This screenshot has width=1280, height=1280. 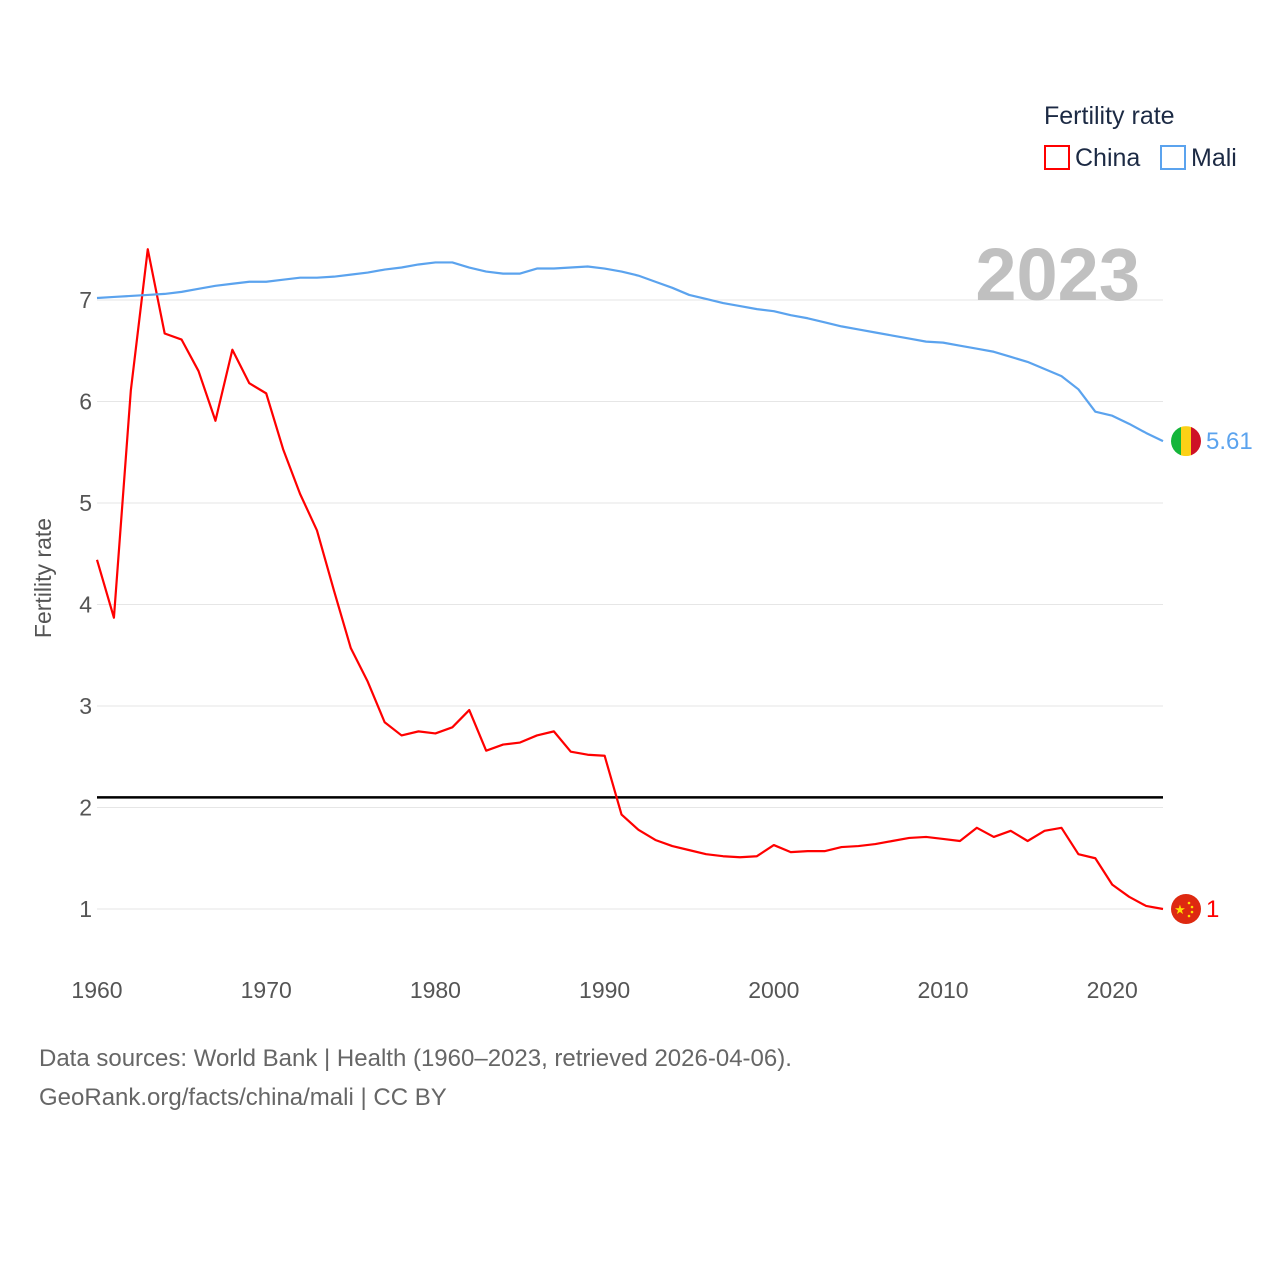 I want to click on legend-label-mali: Mali, so click(x=1214, y=158).